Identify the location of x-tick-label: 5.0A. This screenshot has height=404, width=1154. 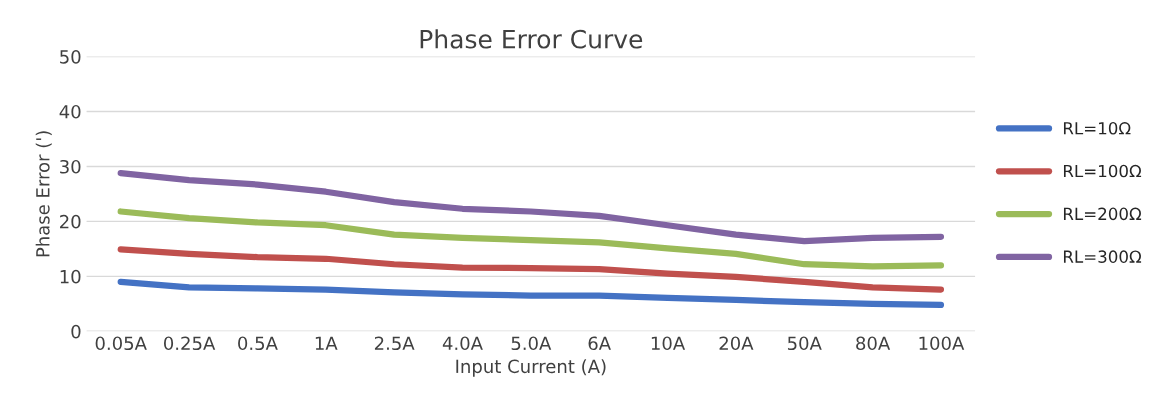
(531, 343).